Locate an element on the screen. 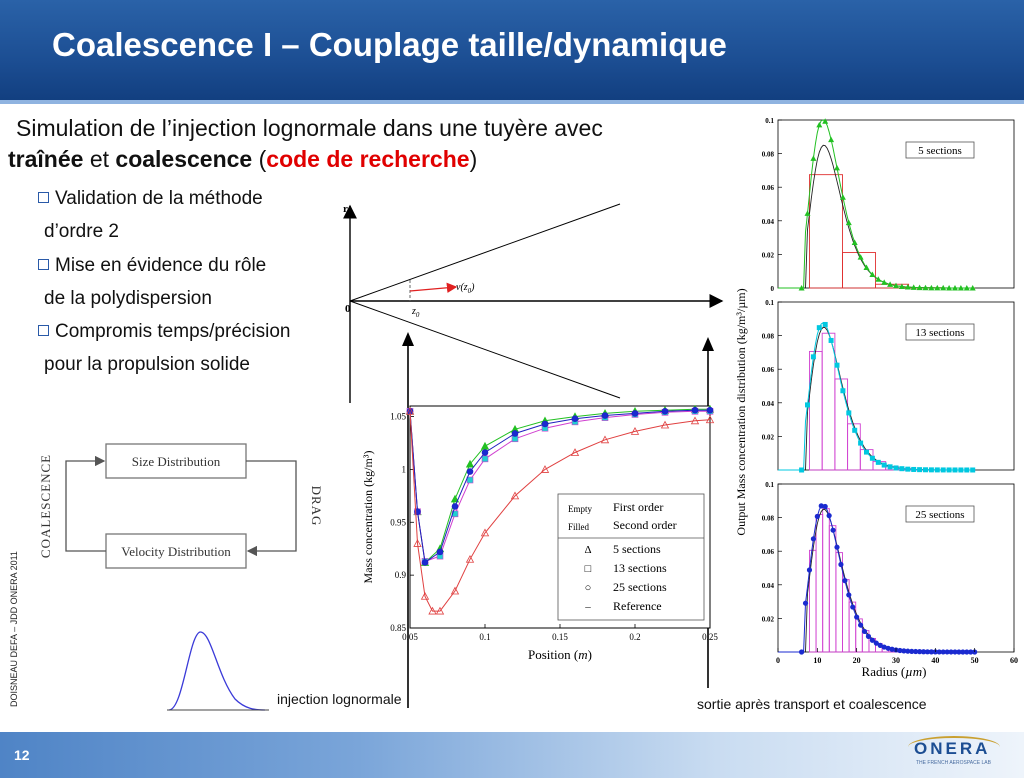 The height and width of the screenshot is (778, 1024). conc-xtick-1: 0.1 is located at coordinates (484, 637).